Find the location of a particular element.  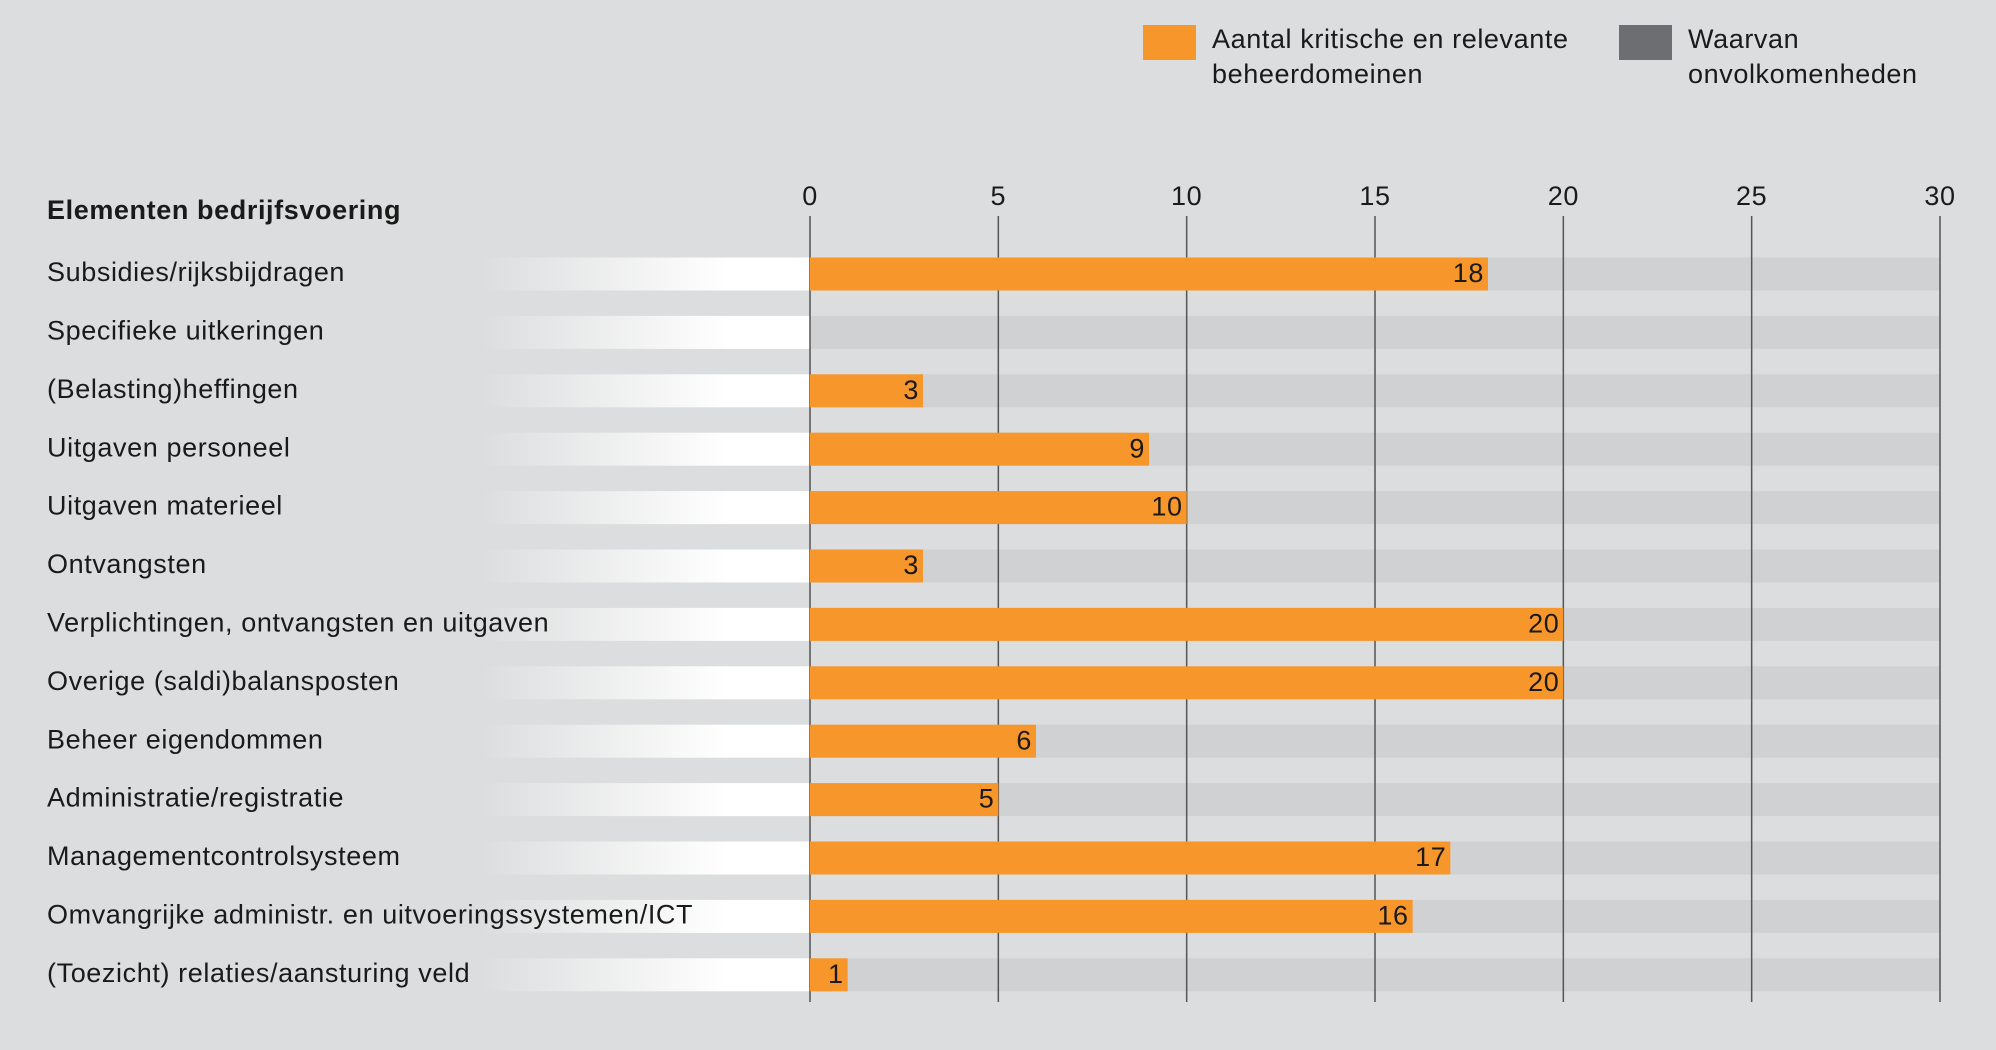

value-label: 17 is located at coordinates (1430, 857).